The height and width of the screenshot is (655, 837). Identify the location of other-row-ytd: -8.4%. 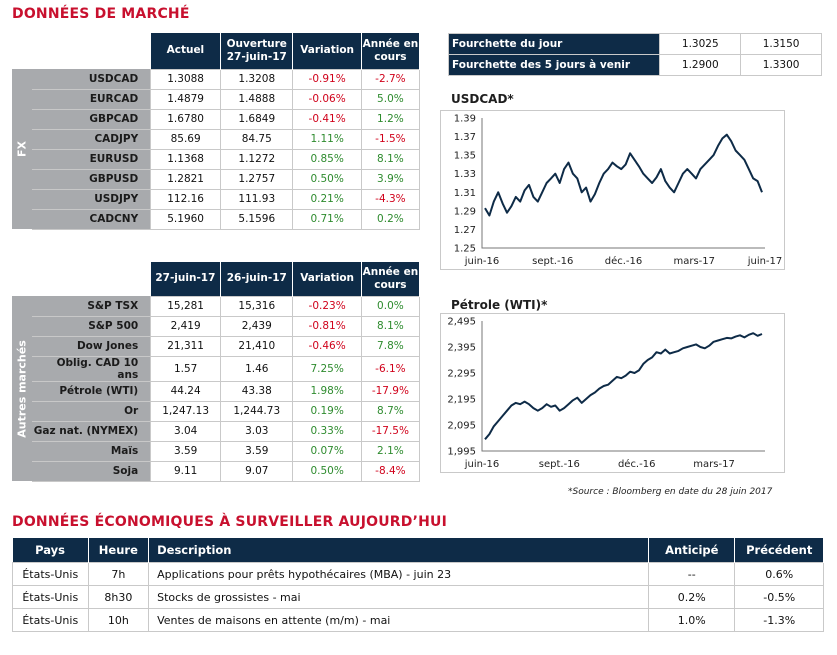
(390, 471).